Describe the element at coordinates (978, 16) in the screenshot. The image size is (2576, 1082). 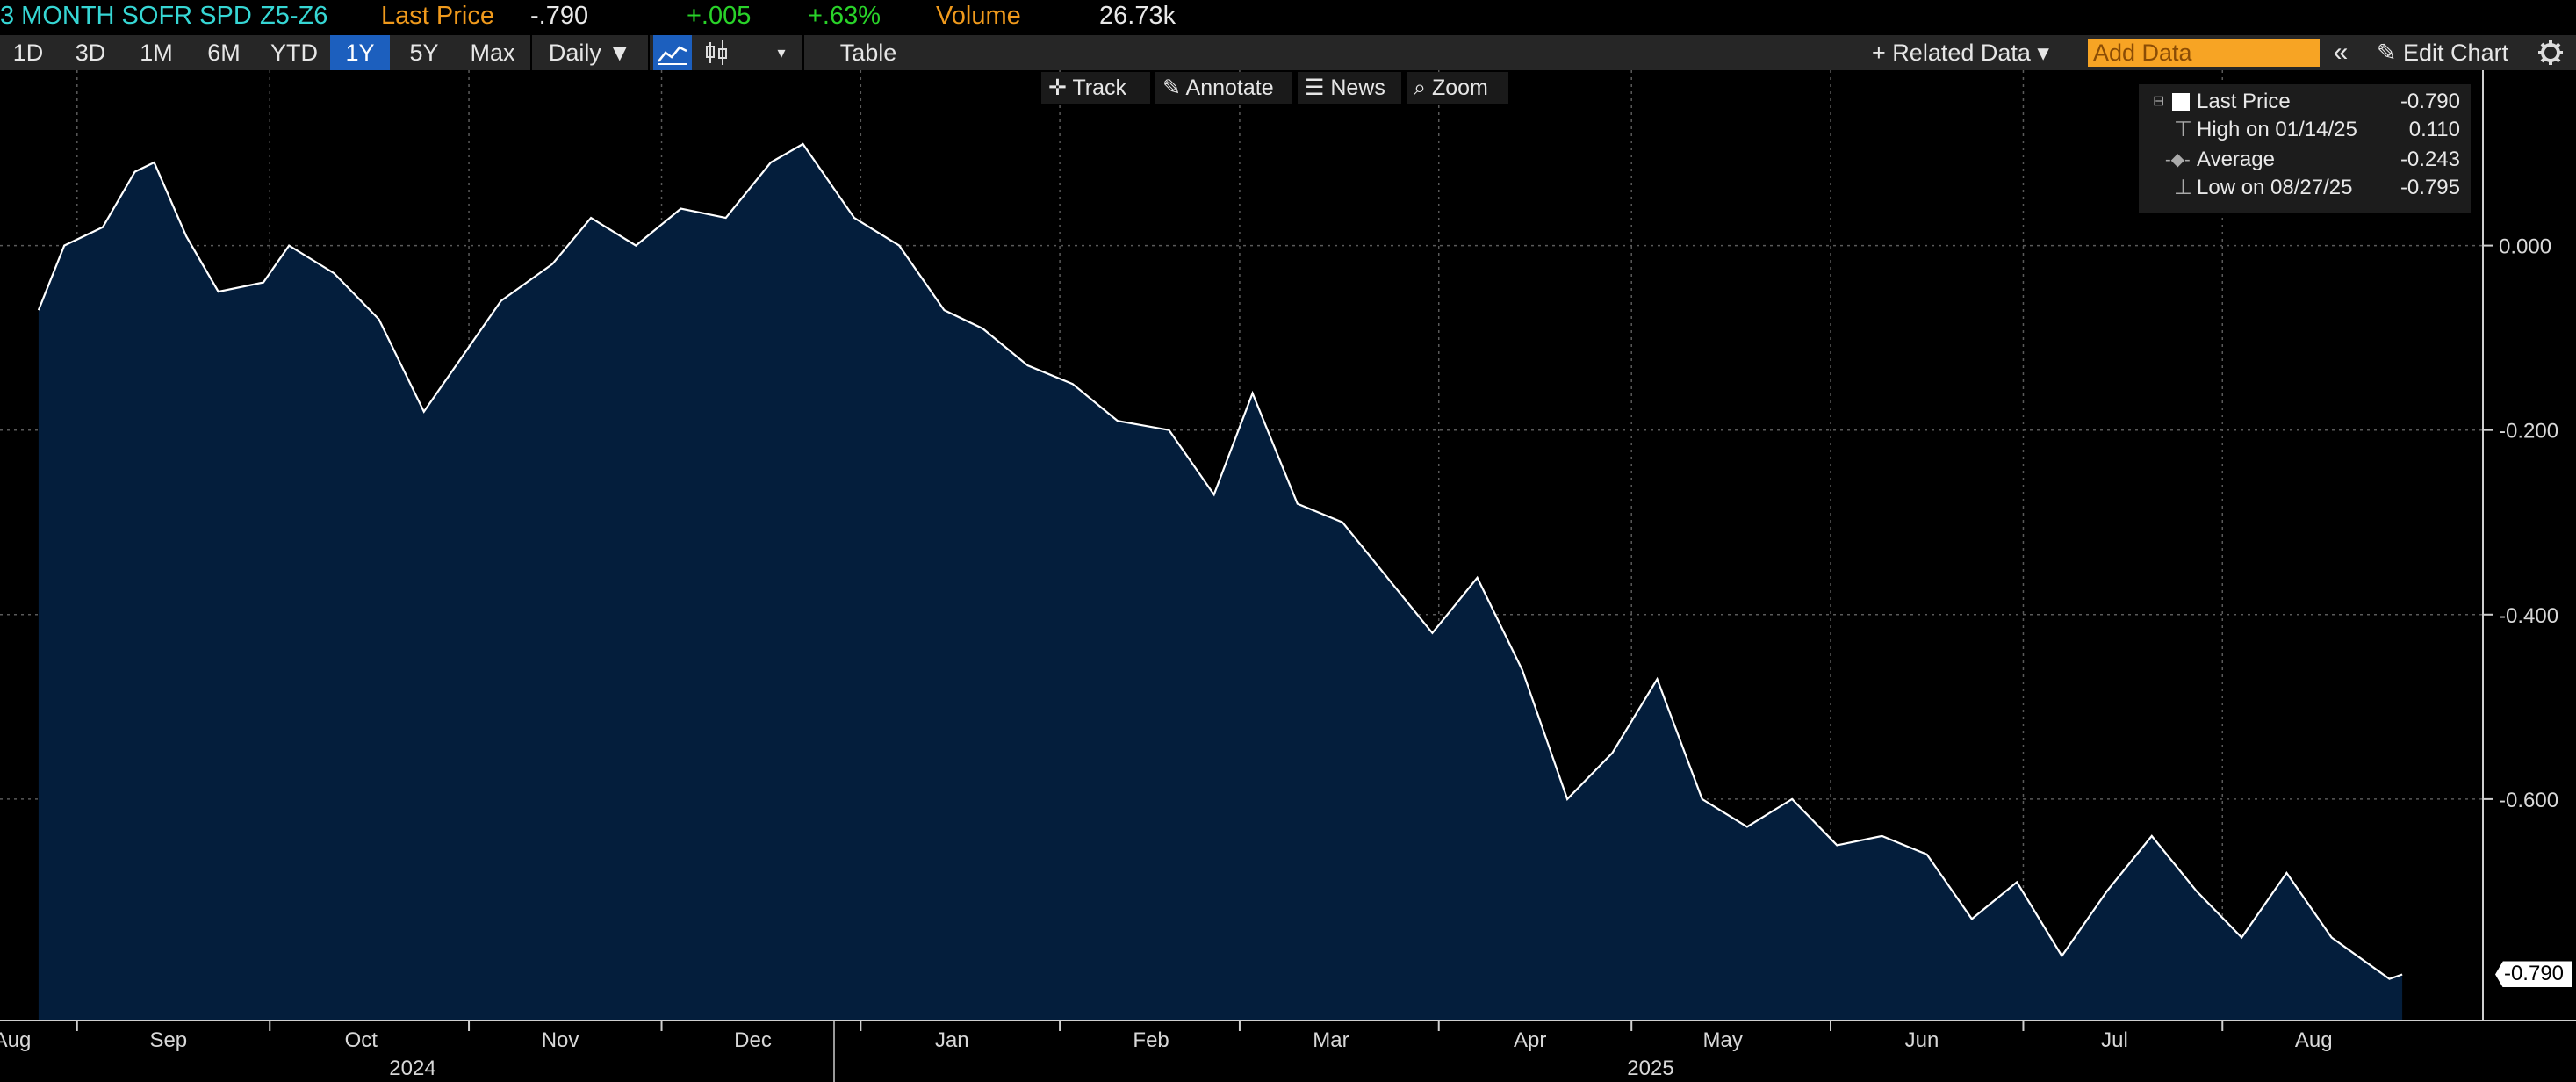
I see `volume-label: Volume` at that location.